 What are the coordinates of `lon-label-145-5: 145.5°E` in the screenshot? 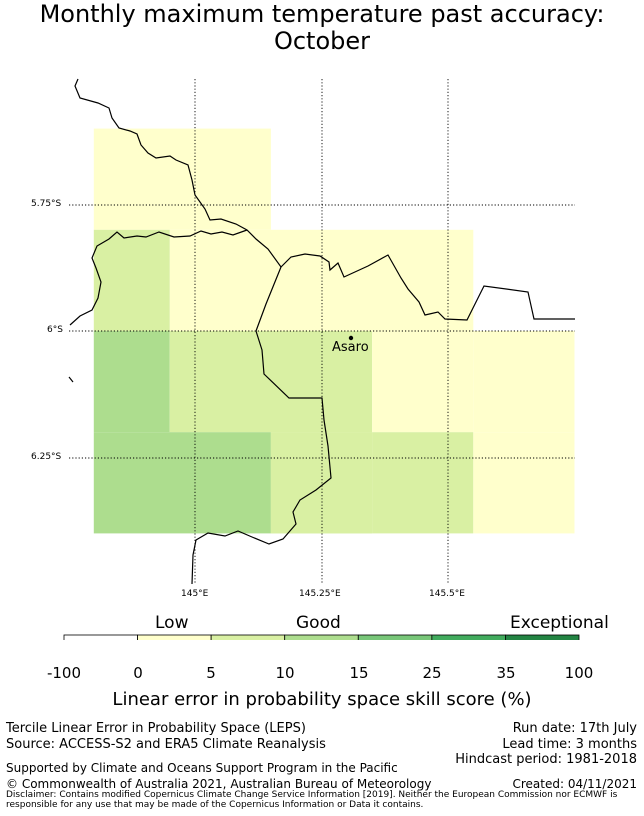 It's located at (447, 594).